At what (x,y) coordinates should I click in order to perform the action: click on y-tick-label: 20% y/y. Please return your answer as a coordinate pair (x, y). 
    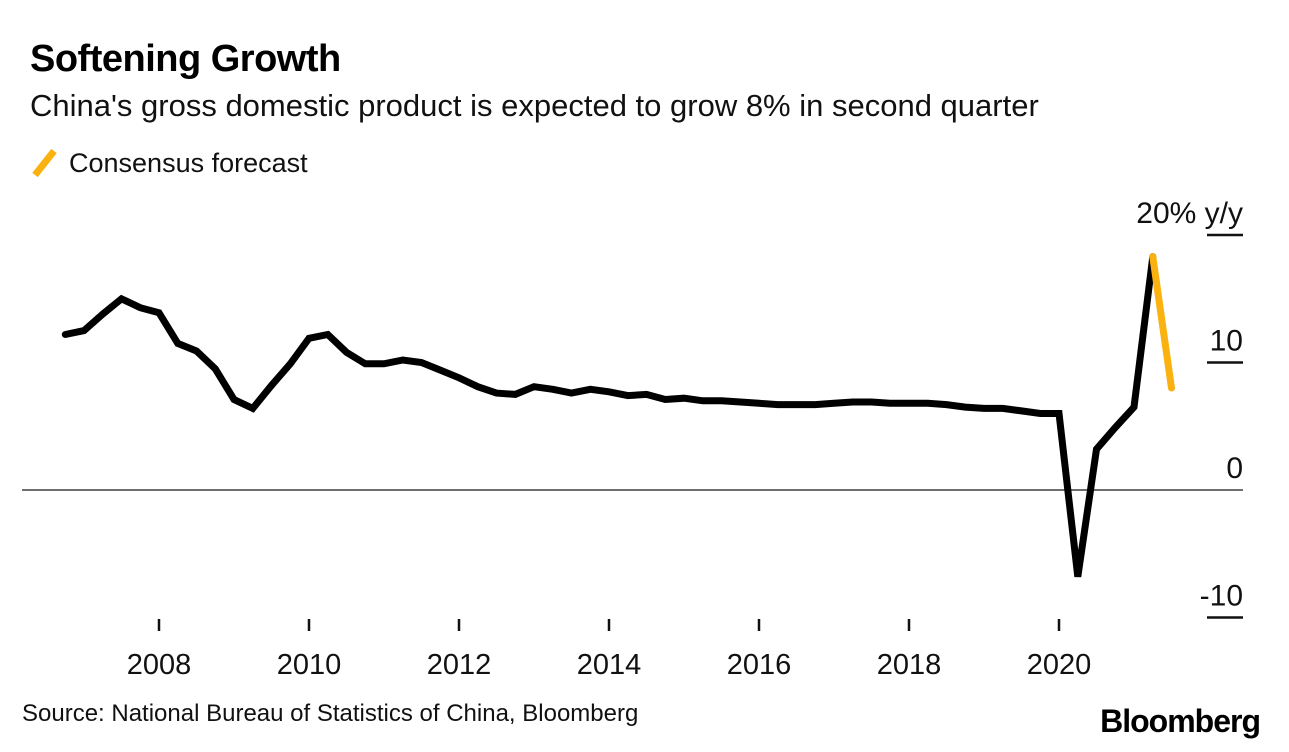
    Looking at the image, I should click on (1189, 213).